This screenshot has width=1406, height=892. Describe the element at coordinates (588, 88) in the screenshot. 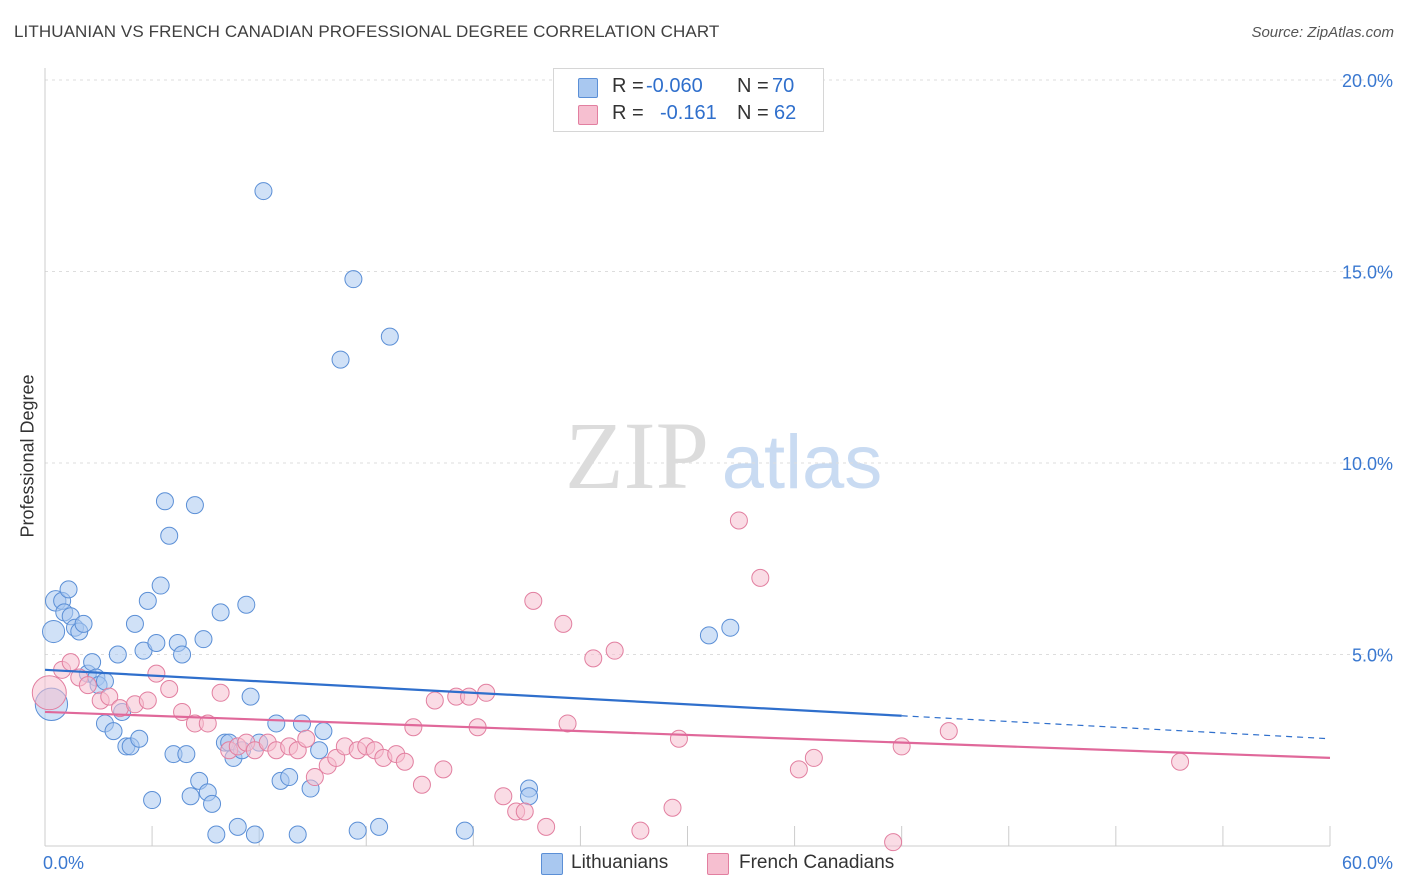

I see `stats-swatch-lithuanians` at that location.